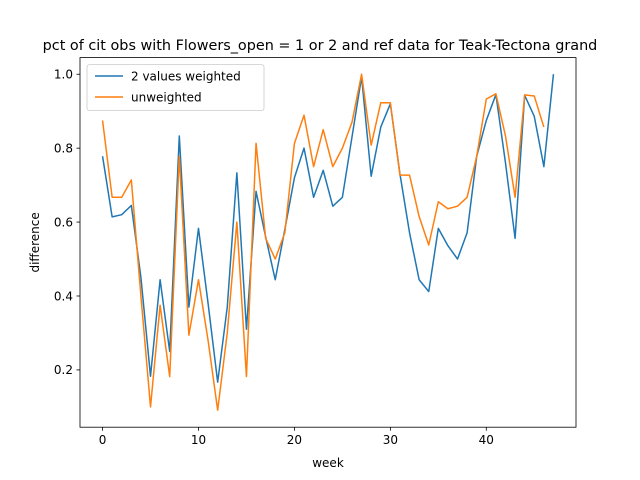 The height and width of the screenshot is (480, 640). I want to click on y-axis-ticks: 0.2 0.4 0.6 0.8 1.0, so click(67, 222).